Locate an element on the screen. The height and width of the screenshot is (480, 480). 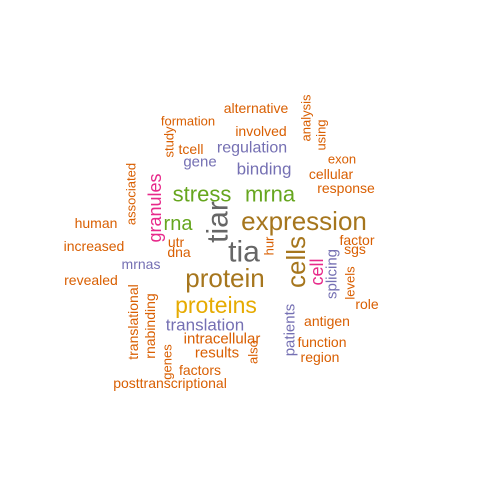
word-study: study is located at coordinates (169, 142).